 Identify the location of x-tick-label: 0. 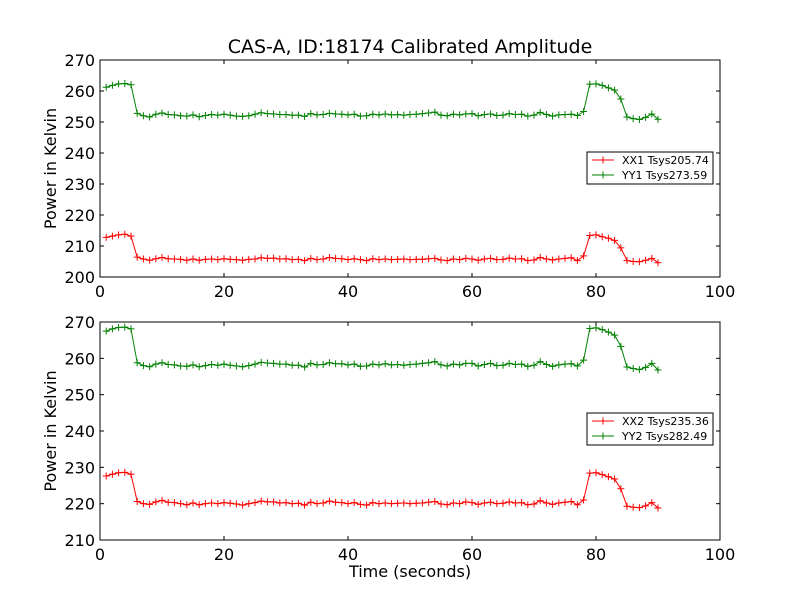
(100, 554).